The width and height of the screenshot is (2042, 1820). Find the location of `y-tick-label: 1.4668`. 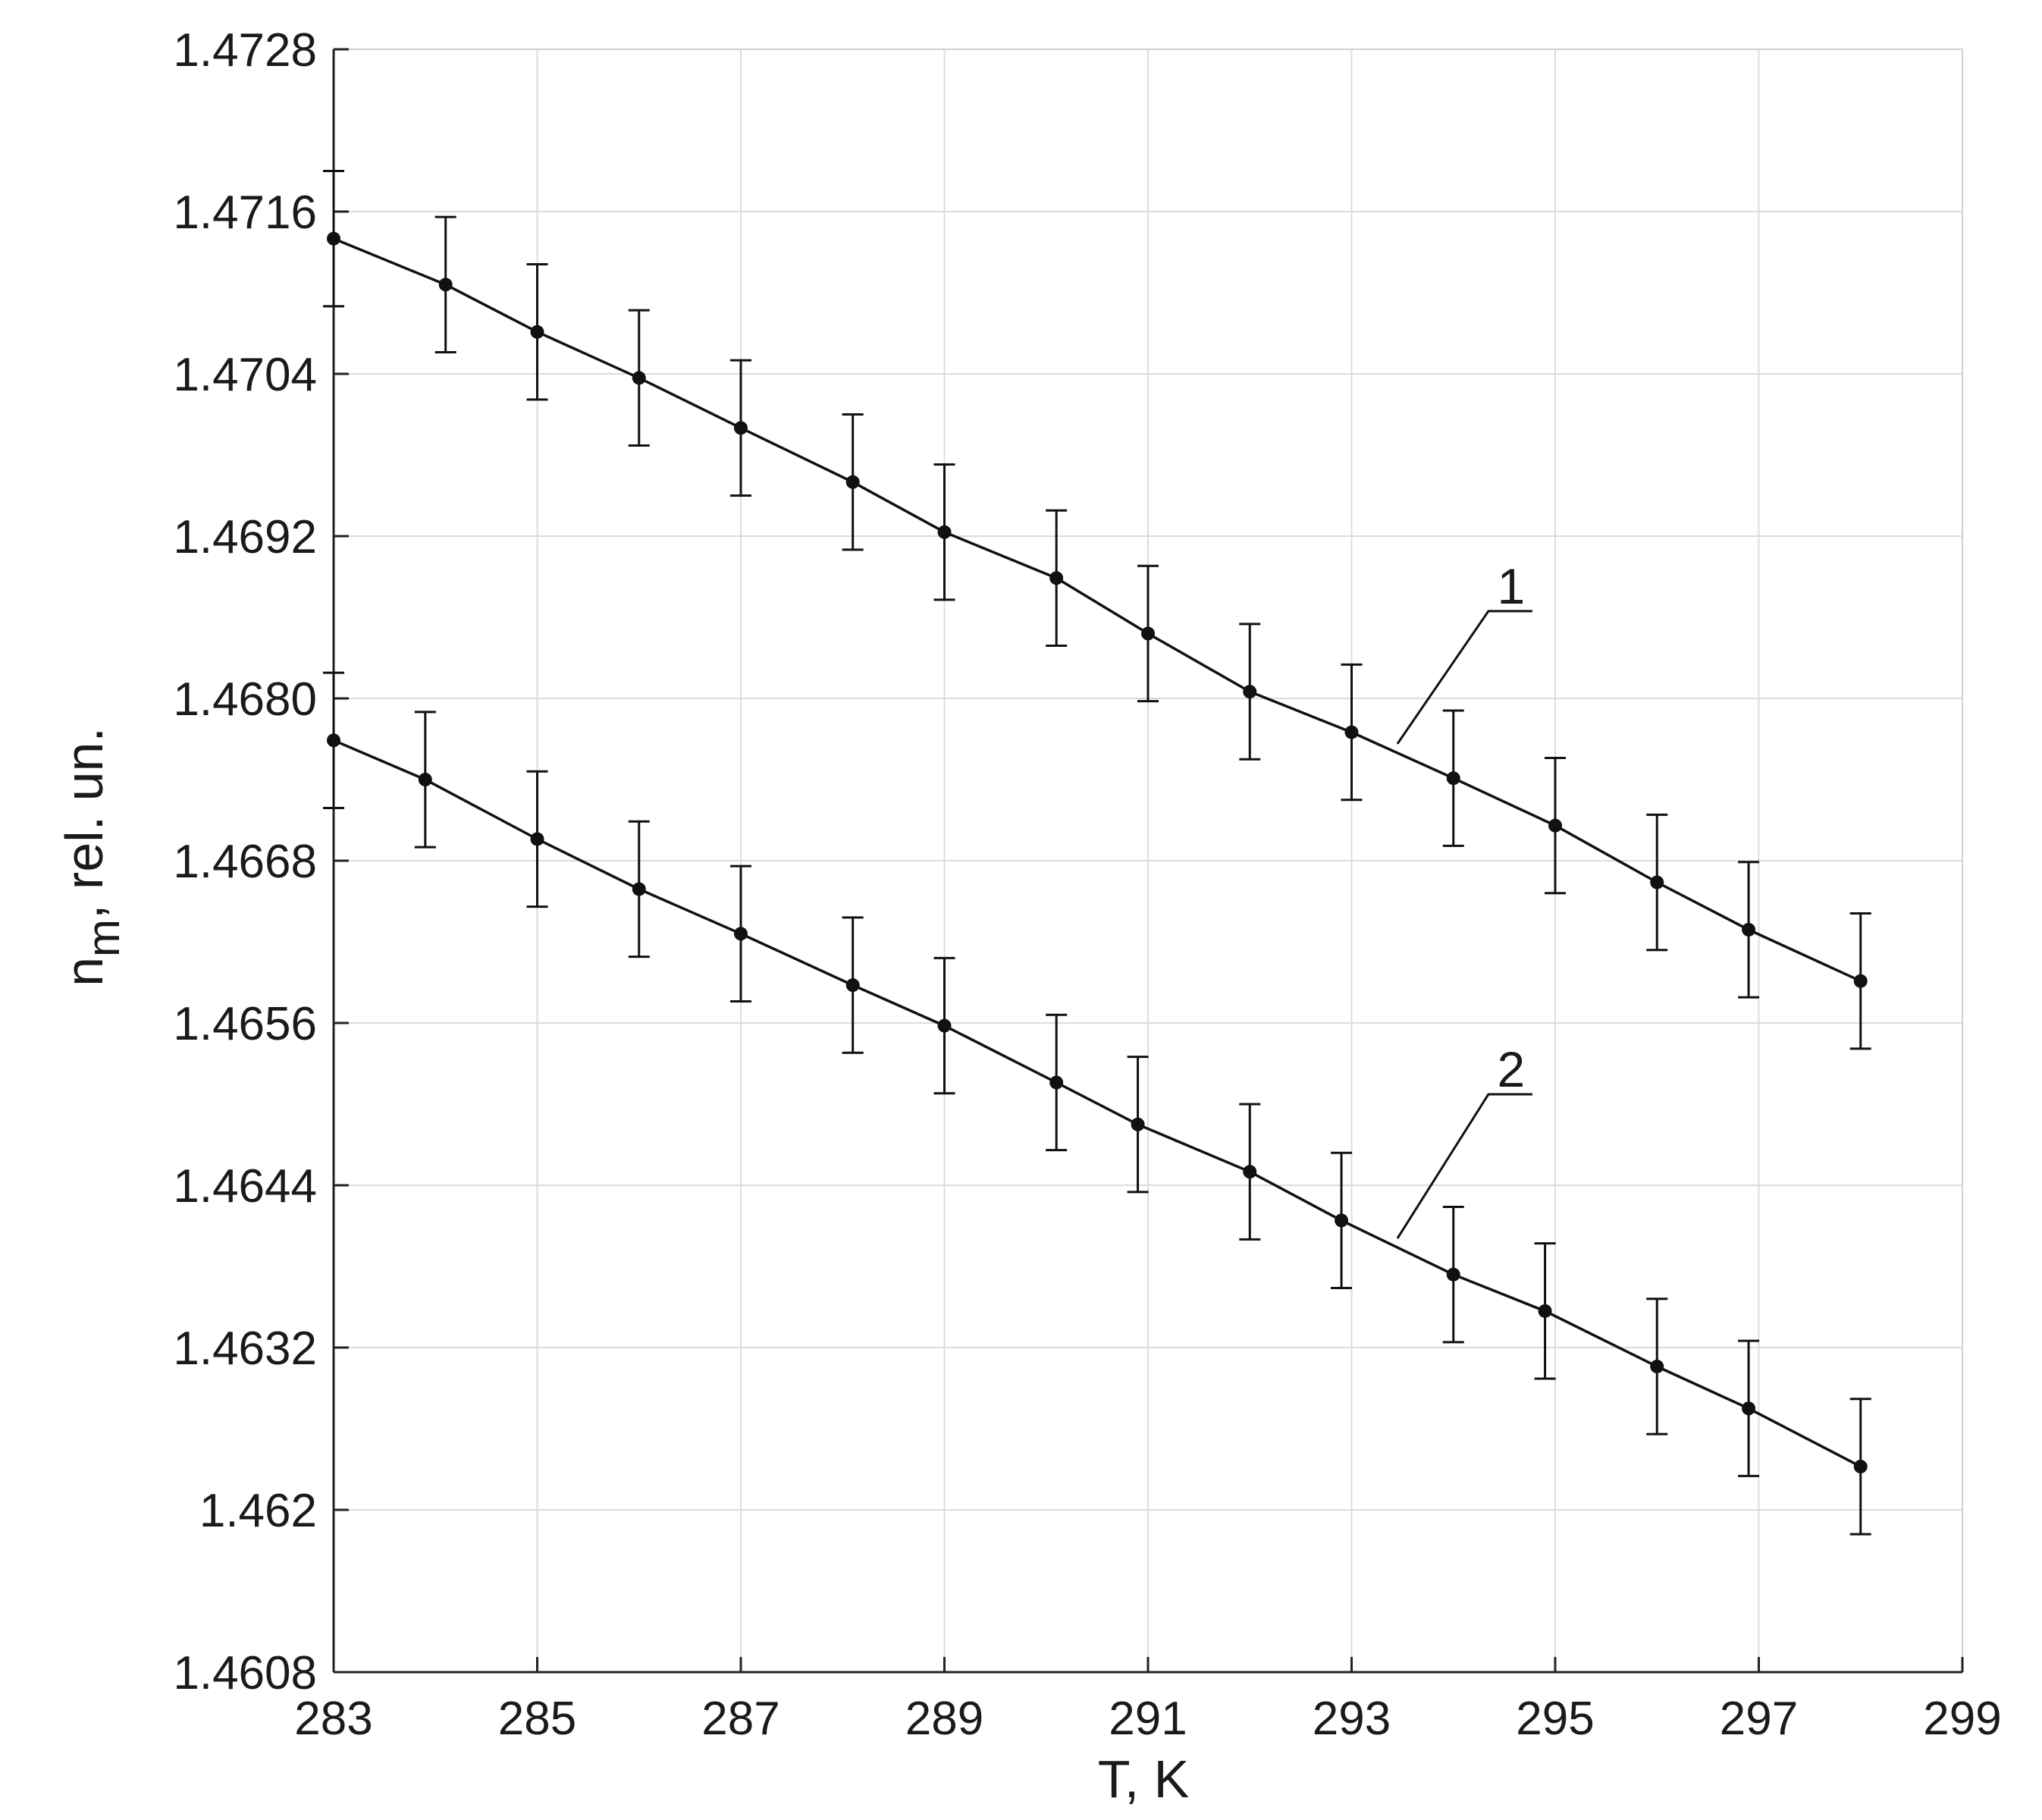

y-tick-label: 1.4668 is located at coordinates (245, 862).